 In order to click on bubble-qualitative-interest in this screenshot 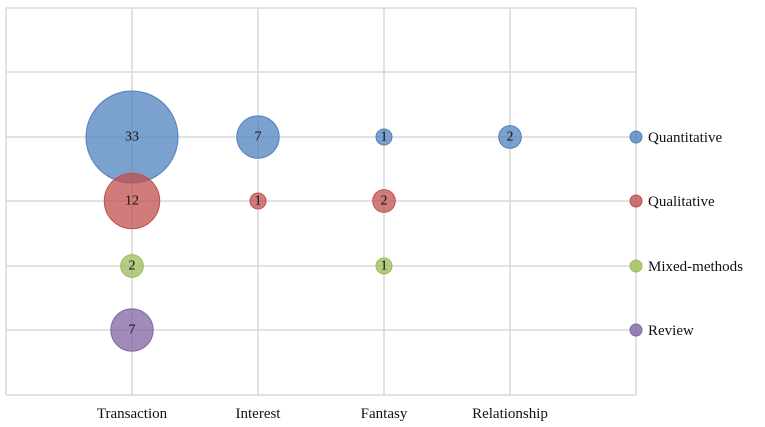, I will do `click(258, 201)`.